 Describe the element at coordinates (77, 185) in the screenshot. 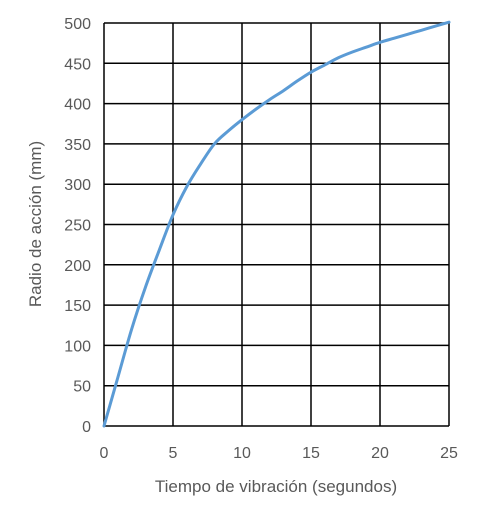

I see `y-tick-label: 300` at that location.